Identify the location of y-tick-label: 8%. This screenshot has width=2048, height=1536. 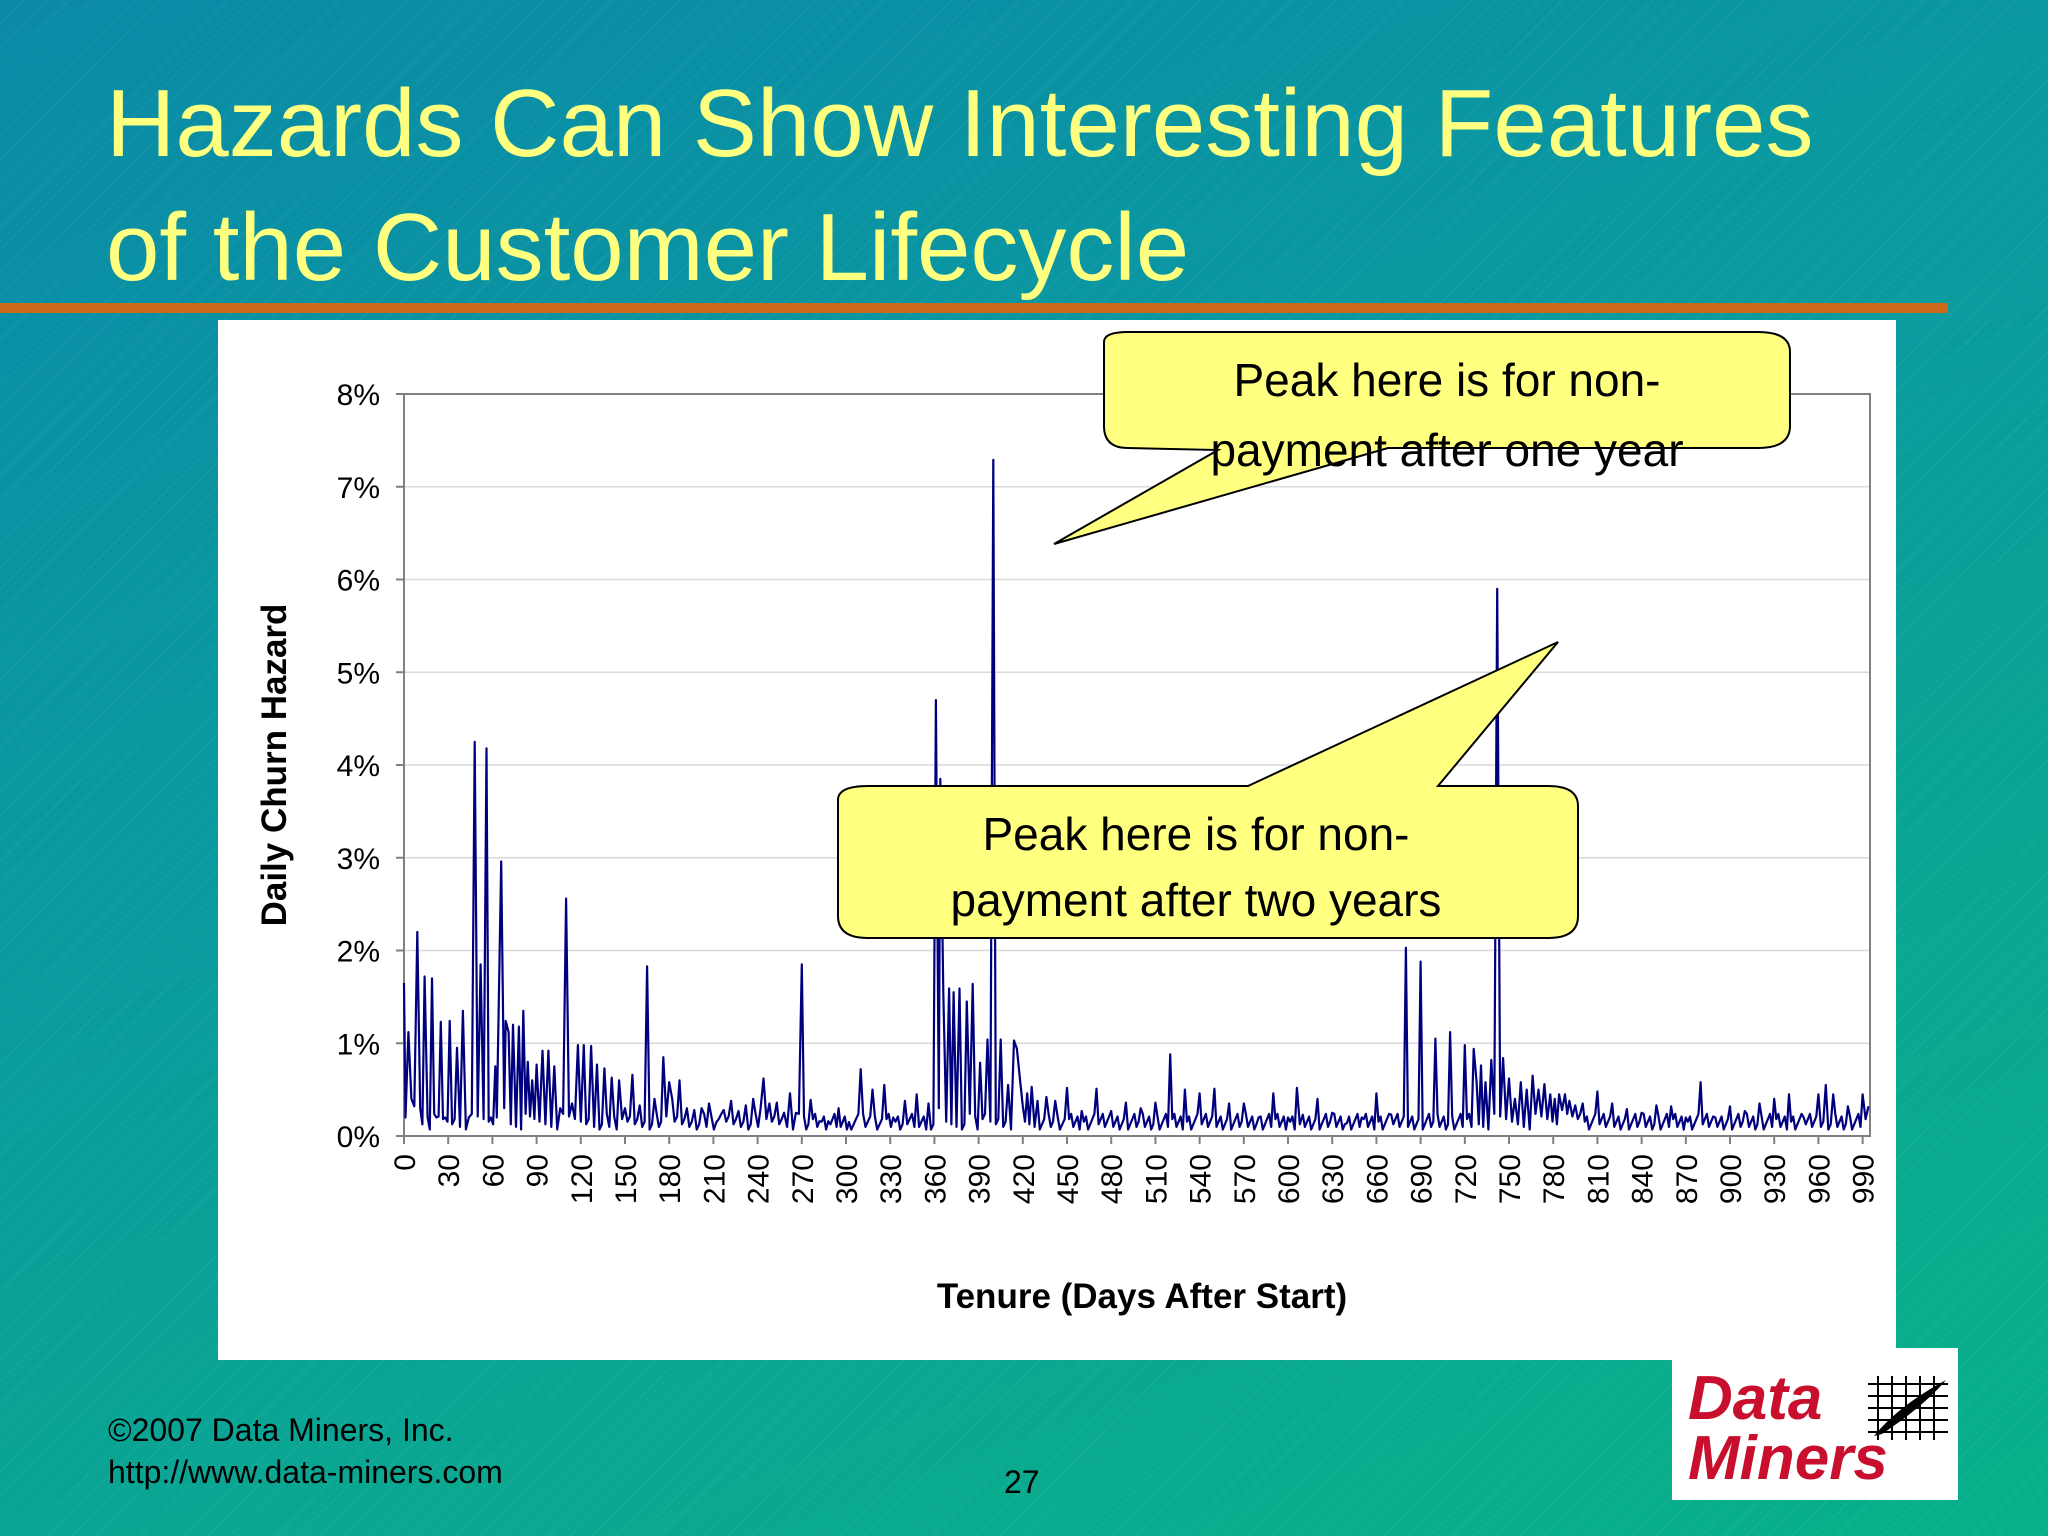
(358, 395).